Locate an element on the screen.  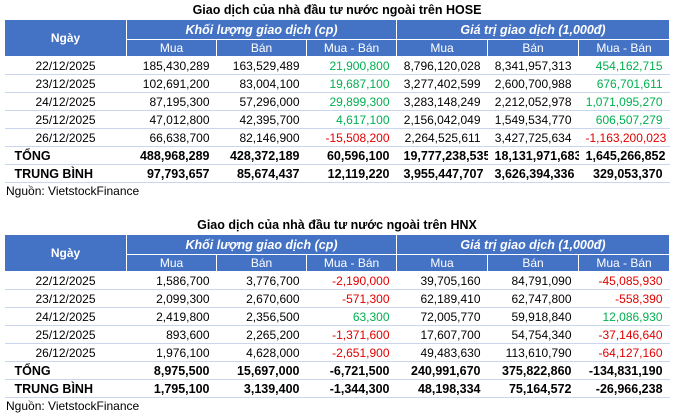
cell-vol-buy: 185,430,289 is located at coordinates (171, 65).